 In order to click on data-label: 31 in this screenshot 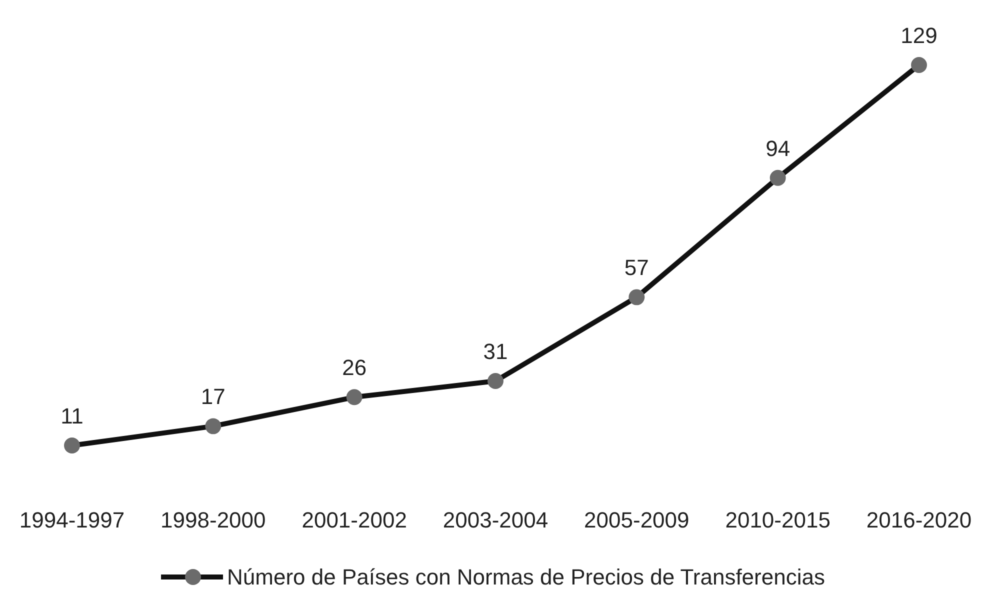, I will do `click(495, 351)`.